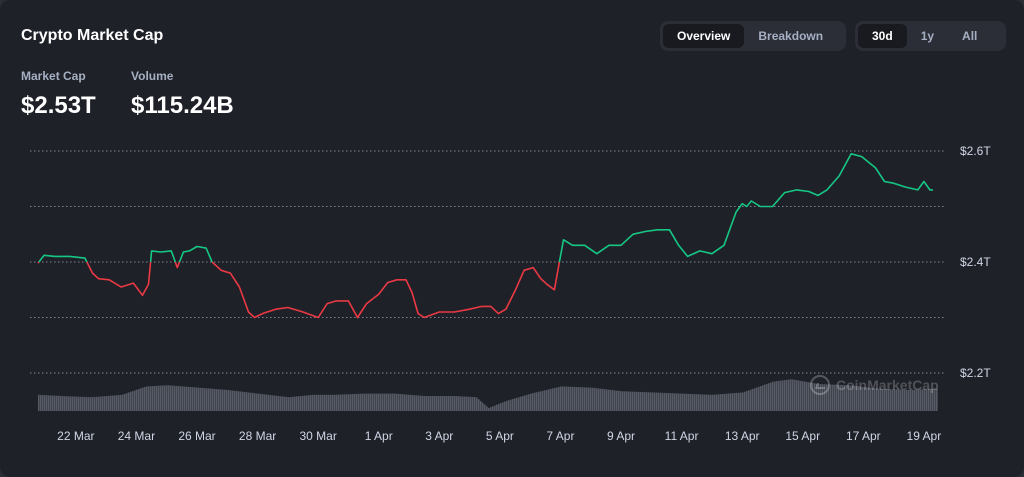  I want to click on market-cap-value: $2.53T, so click(58, 105).